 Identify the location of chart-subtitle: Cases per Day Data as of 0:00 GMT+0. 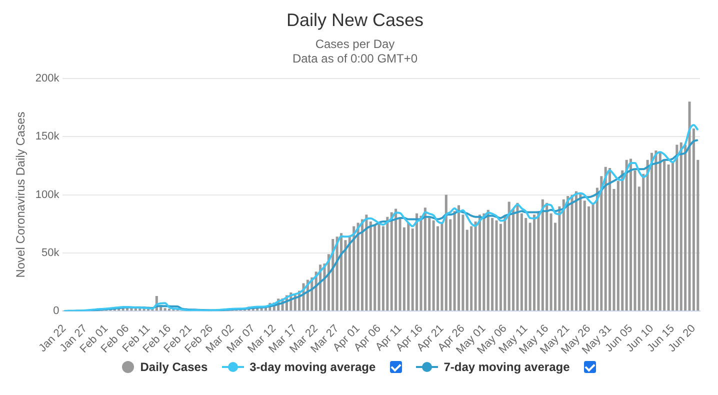
(355, 51).